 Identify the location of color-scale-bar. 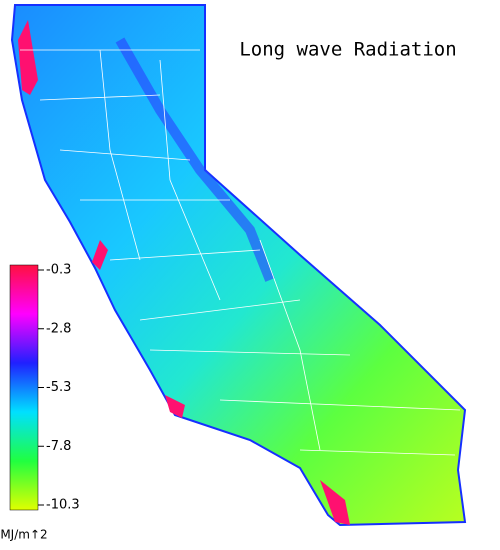
(24, 387).